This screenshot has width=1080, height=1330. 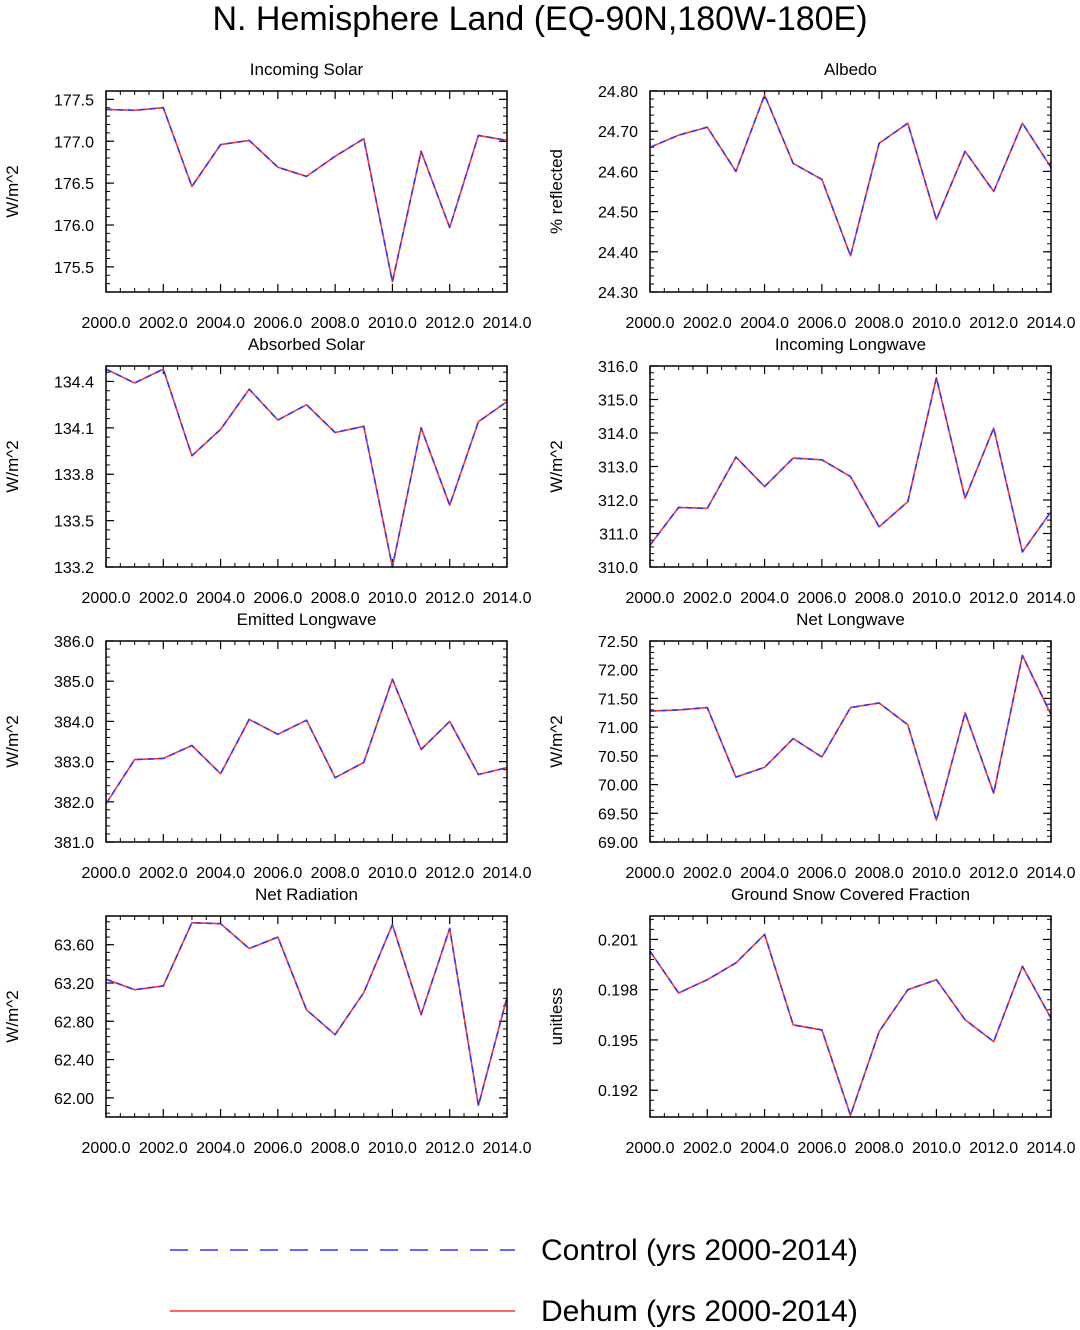 What do you see at coordinates (618, 213) in the screenshot?
I see `y-tick-label: 24.50` at bounding box center [618, 213].